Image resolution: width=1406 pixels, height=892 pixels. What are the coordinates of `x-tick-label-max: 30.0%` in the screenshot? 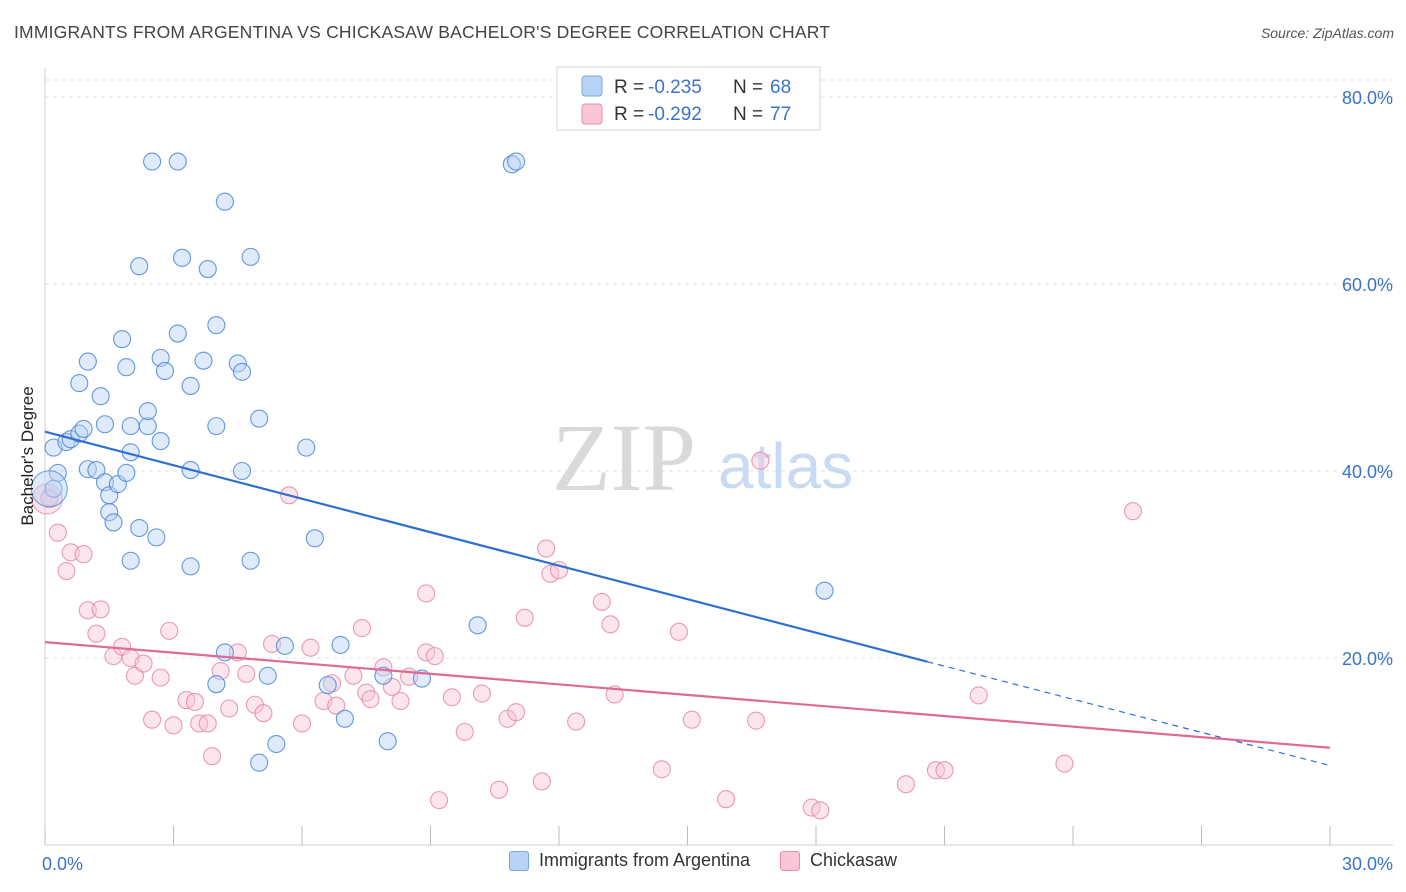 It's located at (1367, 864).